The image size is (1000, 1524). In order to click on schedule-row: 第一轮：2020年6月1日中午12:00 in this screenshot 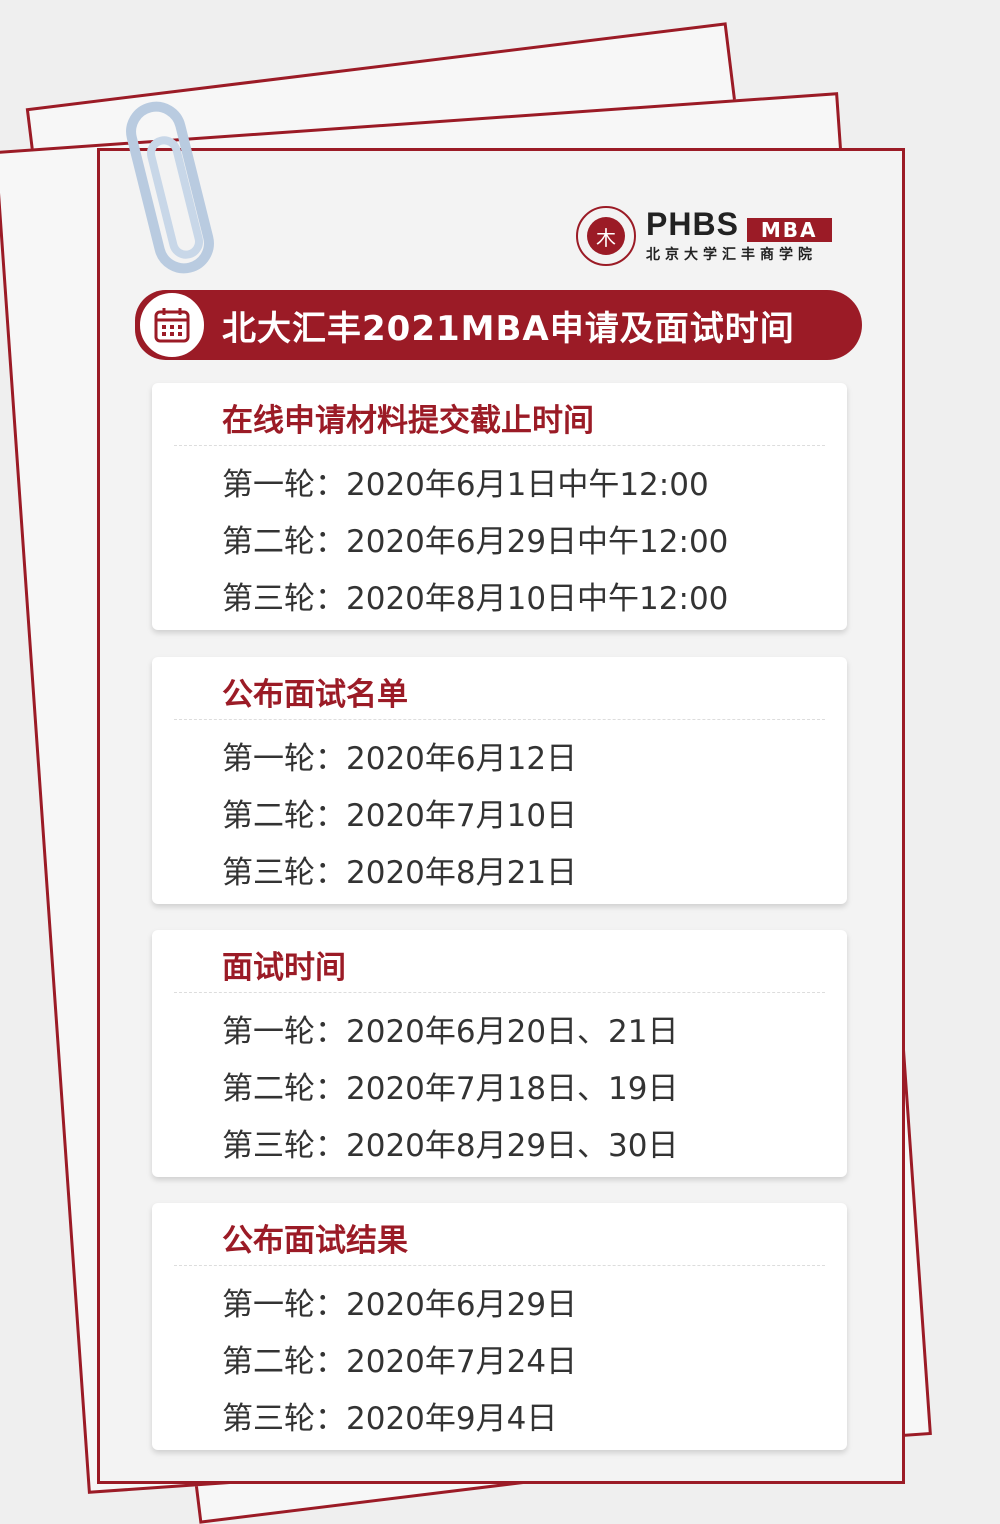, I will do `click(475, 485)`.